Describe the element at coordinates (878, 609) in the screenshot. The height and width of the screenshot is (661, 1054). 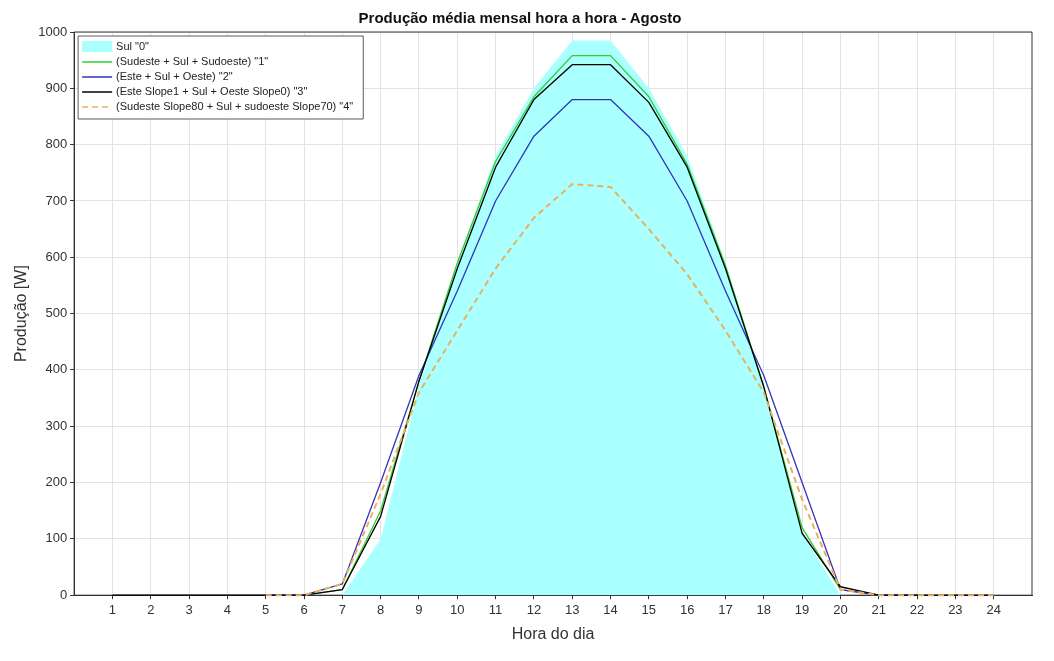
I see `x-tick-label: 21` at that location.